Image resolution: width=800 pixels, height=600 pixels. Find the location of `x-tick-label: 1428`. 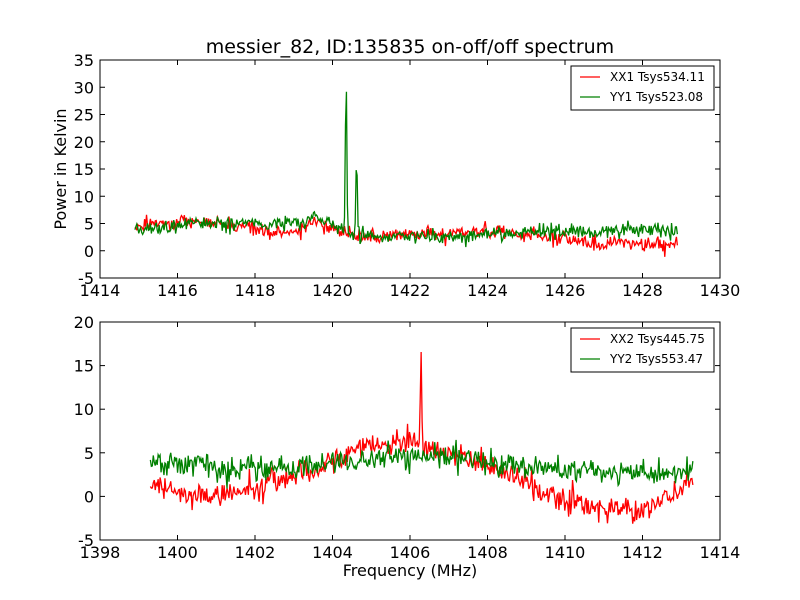

x-tick-label: 1428 is located at coordinates (642, 290).